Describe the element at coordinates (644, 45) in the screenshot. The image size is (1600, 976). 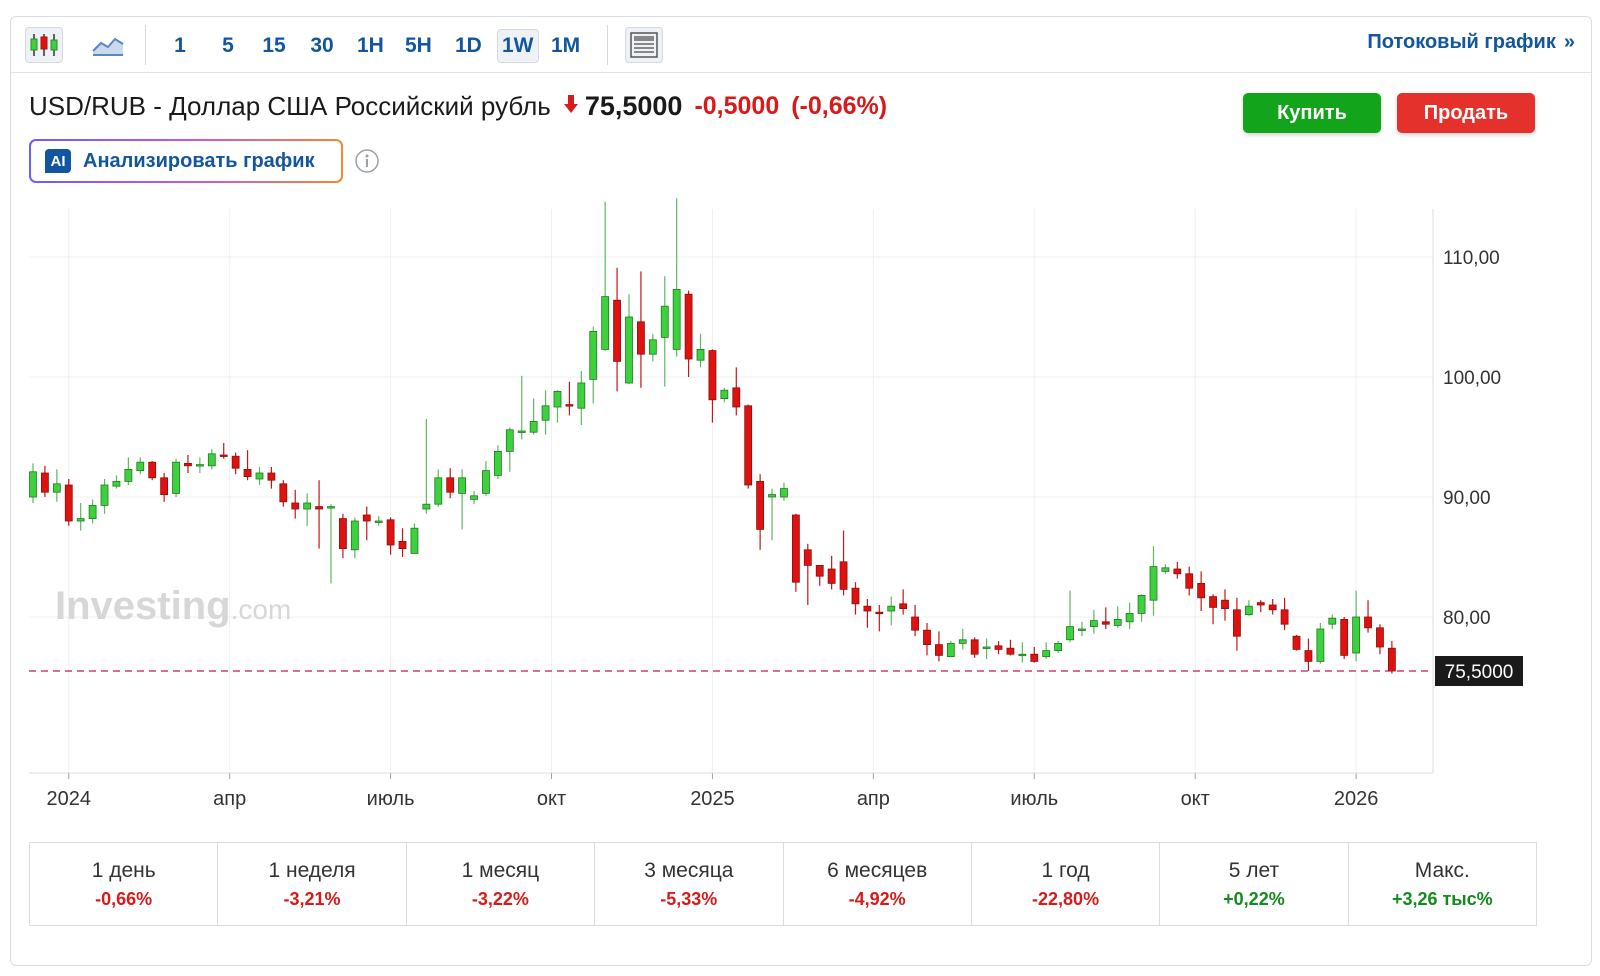
I see `layout-icon` at that location.